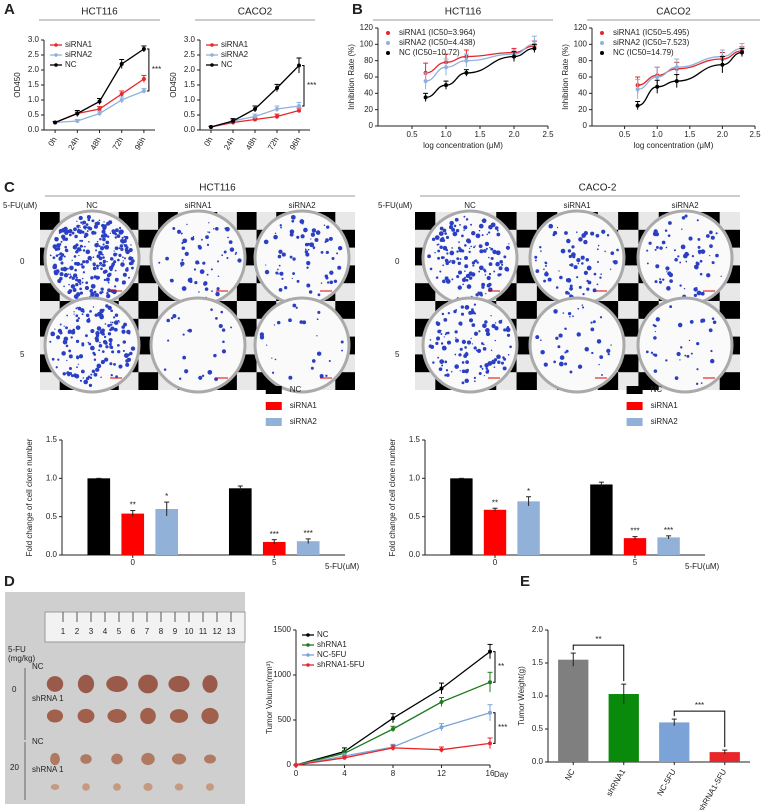 The width and height of the screenshot is (770, 810). Describe the element at coordinates (175, 631) in the screenshot. I see `ruler-number: 9` at that location.